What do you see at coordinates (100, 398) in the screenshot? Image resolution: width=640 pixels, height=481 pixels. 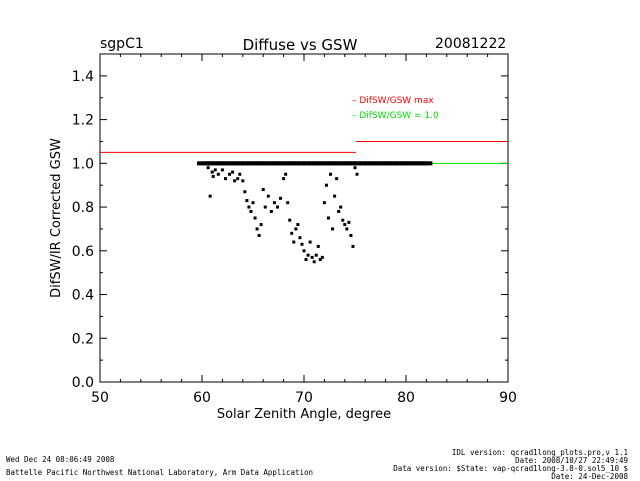 I see `x-tick-label: 50` at bounding box center [100, 398].